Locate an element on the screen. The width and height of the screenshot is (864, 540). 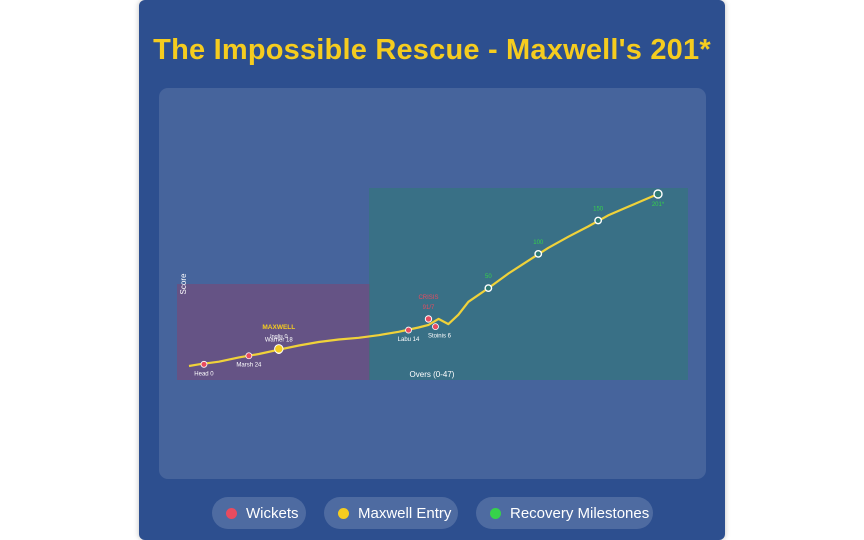
legend-item-maxwell: Maxwell Entry is located at coordinates (391, 513).